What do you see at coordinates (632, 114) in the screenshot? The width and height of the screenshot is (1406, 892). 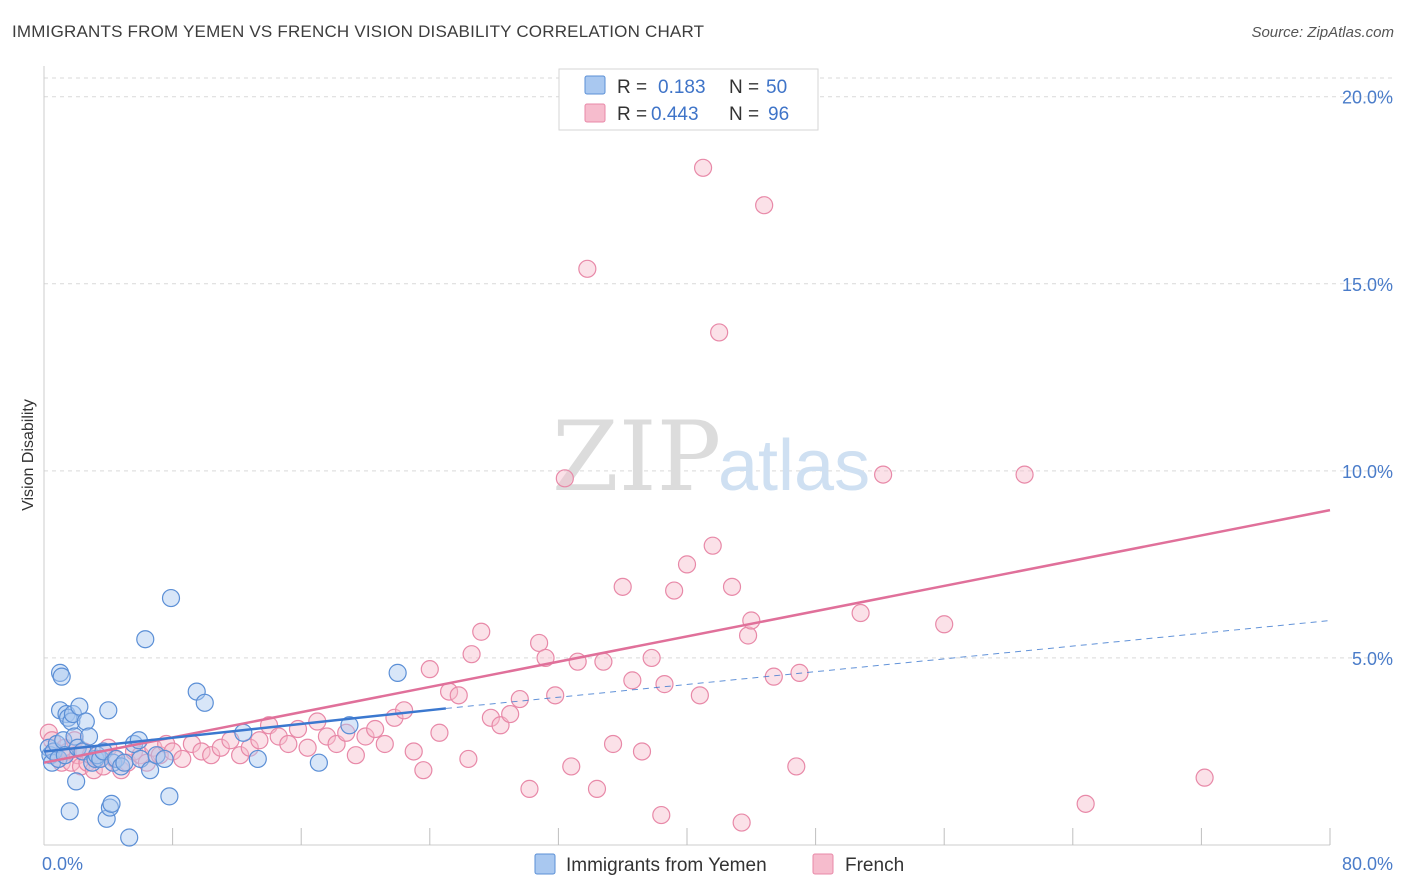 I see `legend-r-label-french: R =` at bounding box center [632, 114].